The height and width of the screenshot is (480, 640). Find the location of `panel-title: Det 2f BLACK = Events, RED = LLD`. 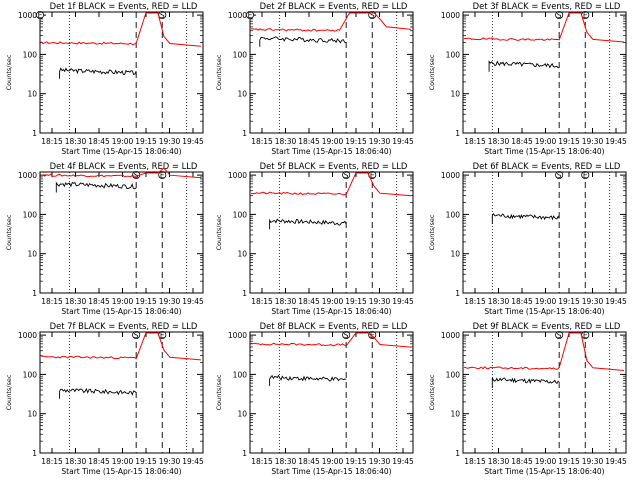

panel-title: Det 2f BLACK = Events, RED = LLD is located at coordinates (334, 6).